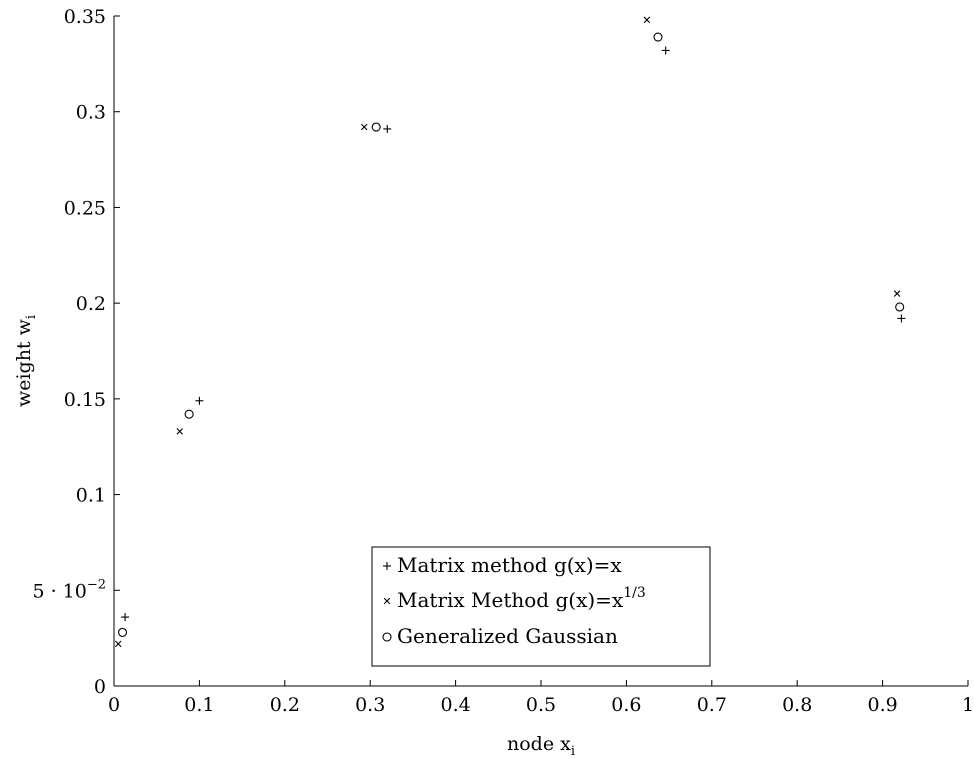 The width and height of the screenshot is (974, 759). I want to click on legend-item: Matrix Method g(x)=x1/3, so click(514, 598).